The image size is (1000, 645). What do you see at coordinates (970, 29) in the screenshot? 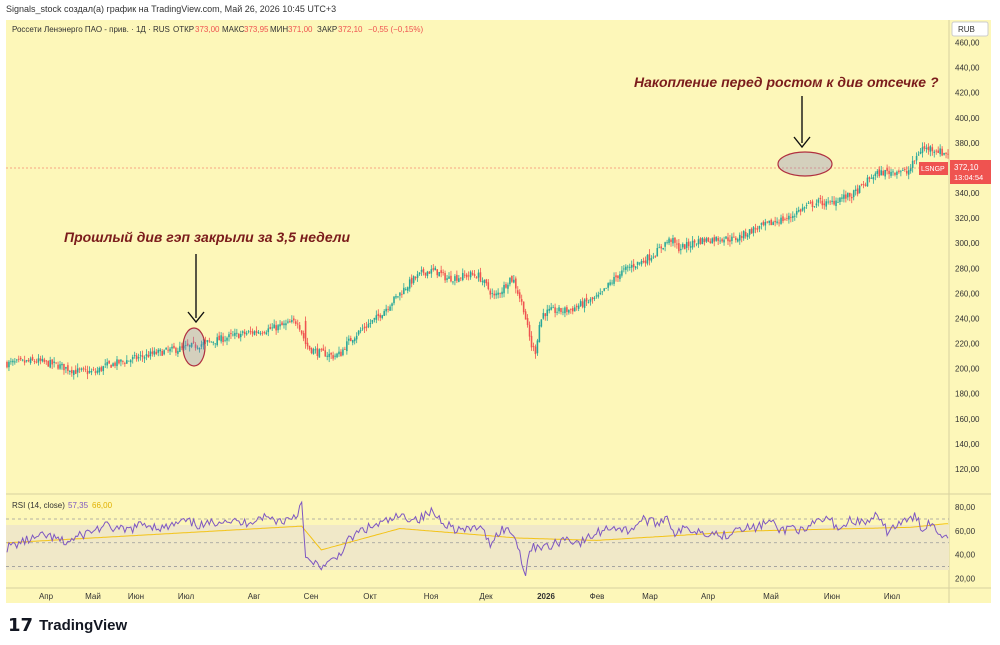
I see `currency-badge` at bounding box center [970, 29].